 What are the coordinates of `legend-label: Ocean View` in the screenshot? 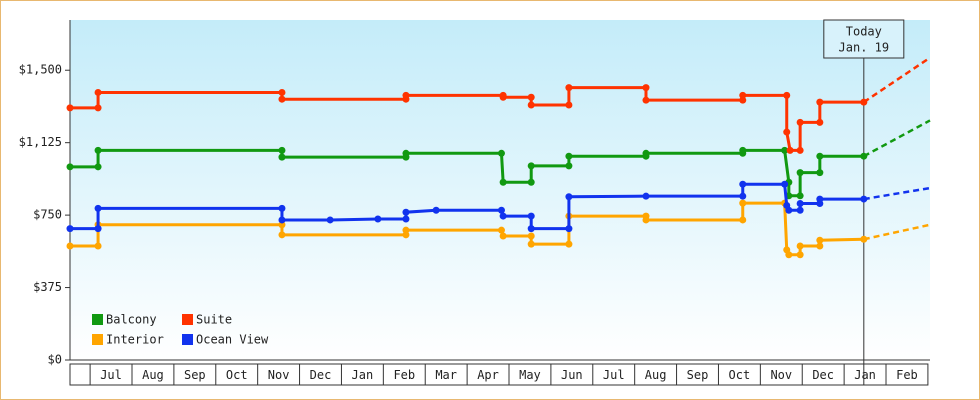 It's located at (232, 340).